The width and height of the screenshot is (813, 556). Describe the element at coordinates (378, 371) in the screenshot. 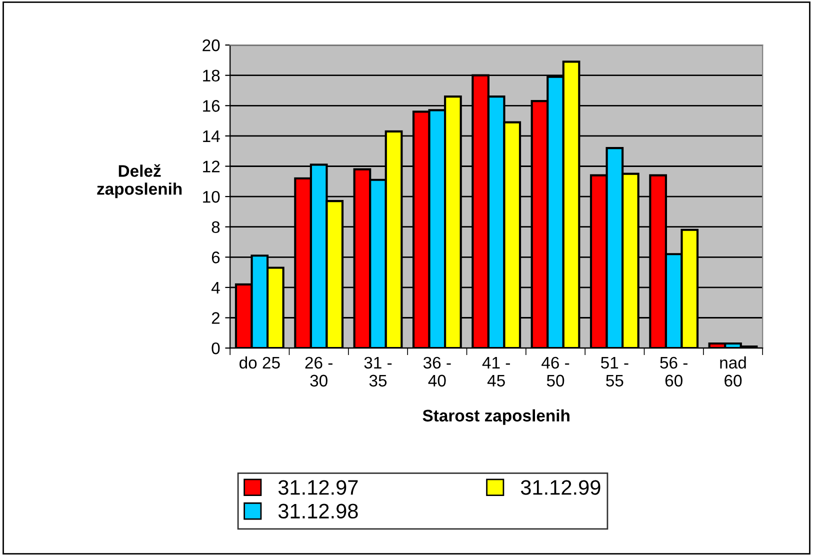

I see `x-tick-label: 31 - 35` at that location.